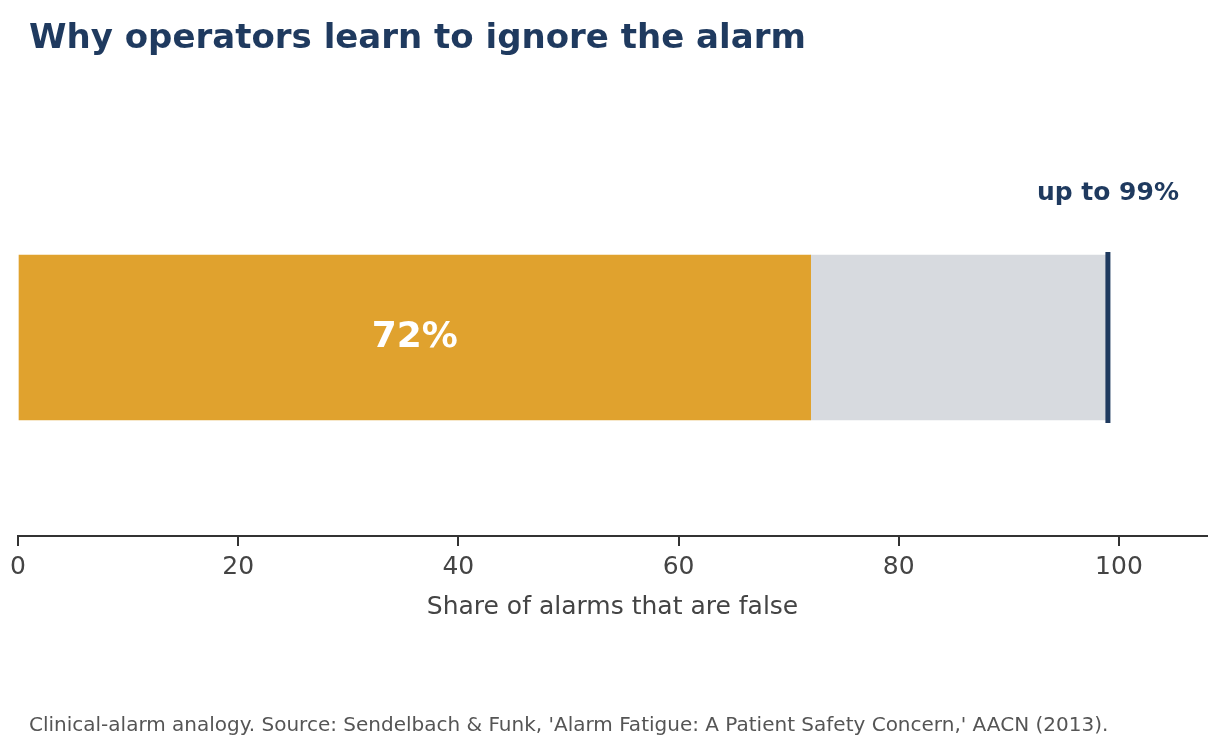 Image resolution: width=1226 pixels, height=754 pixels. I want to click on ref-line-label: up to 99%, so click(1107, 191).